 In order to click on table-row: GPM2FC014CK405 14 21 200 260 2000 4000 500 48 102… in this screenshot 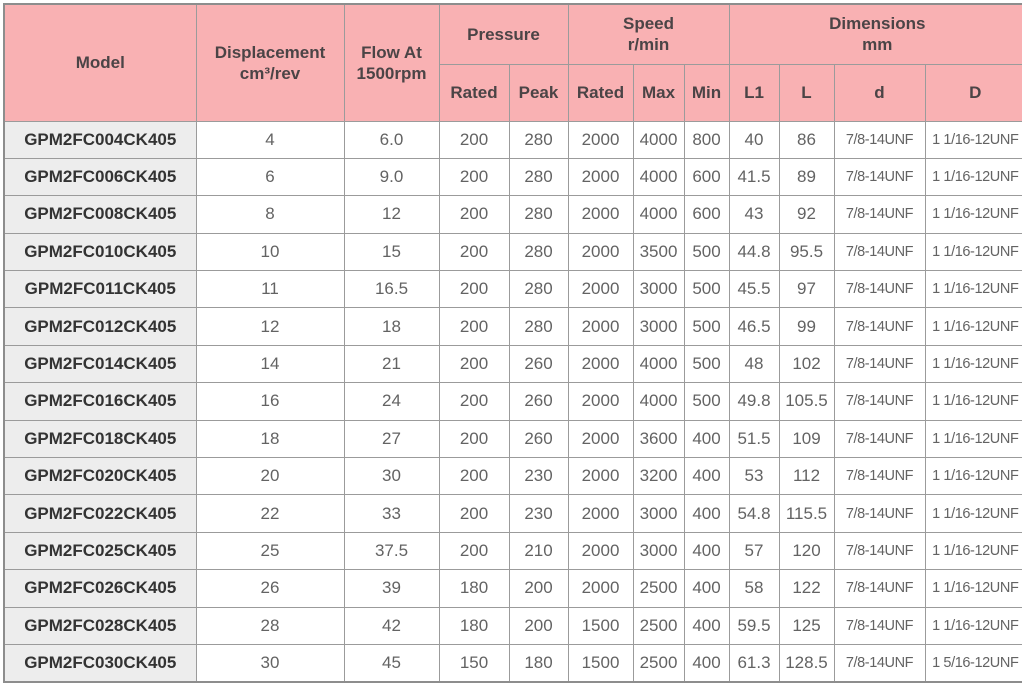, I will do `click(512, 364)`.